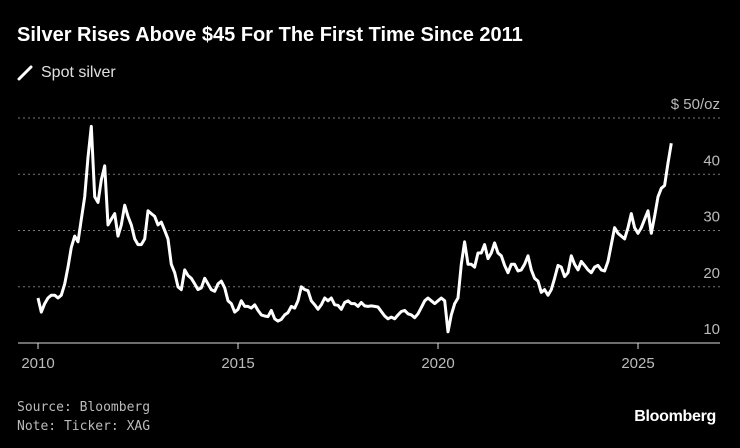 This screenshot has height=448, width=740. What do you see at coordinates (84, 426) in the screenshot?
I see `ticker-note: Note: Ticker: XAG` at bounding box center [84, 426].